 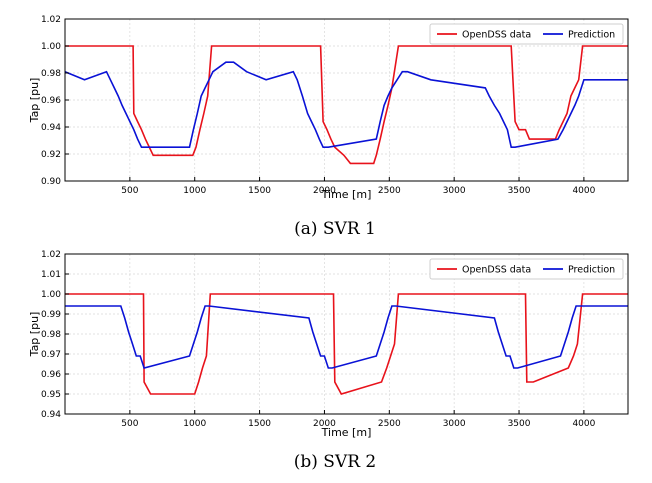 What do you see at coordinates (51, 275) in the screenshot?
I see `y-tick-label: 1.01` at bounding box center [51, 275].